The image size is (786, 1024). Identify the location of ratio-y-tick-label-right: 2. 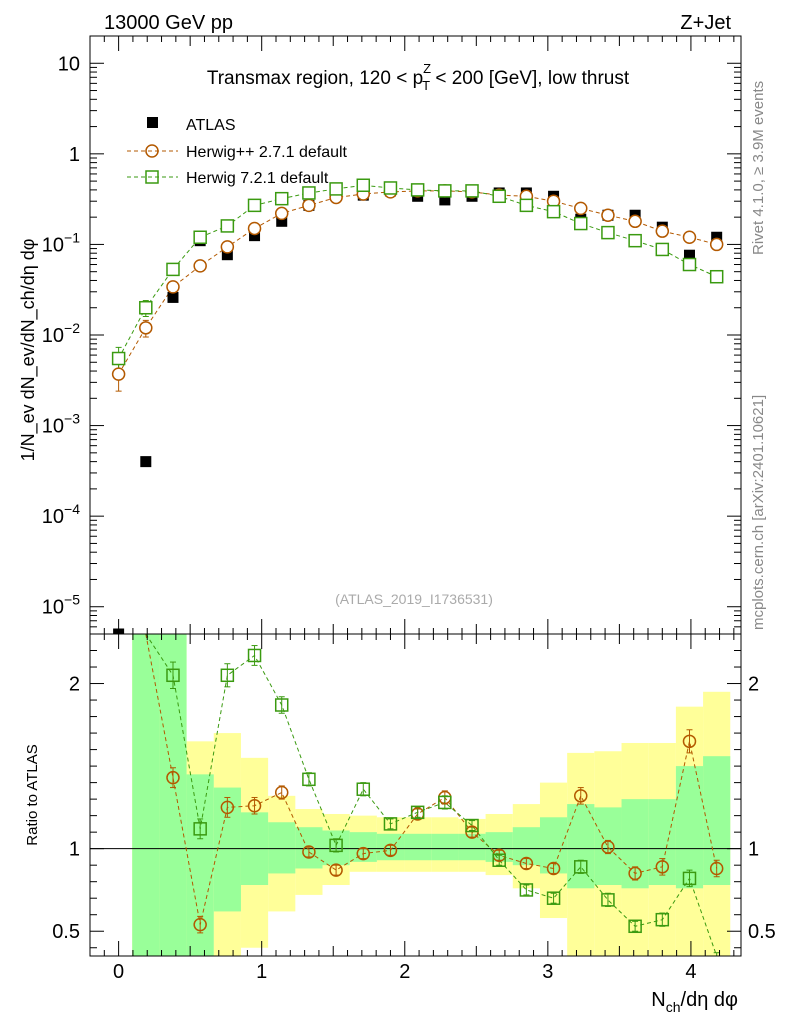
(753, 685).